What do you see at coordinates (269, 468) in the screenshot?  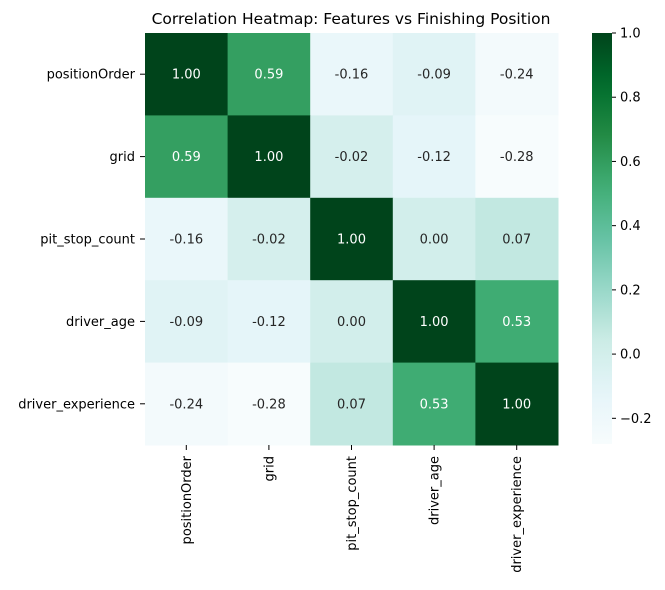 I see `x-tick-label: grid` at bounding box center [269, 468].